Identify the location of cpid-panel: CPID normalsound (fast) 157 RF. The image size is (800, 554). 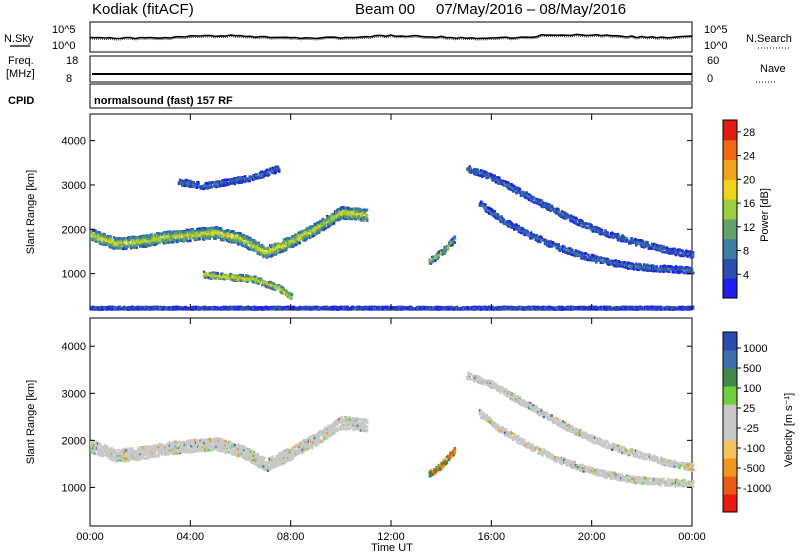
(350, 96).